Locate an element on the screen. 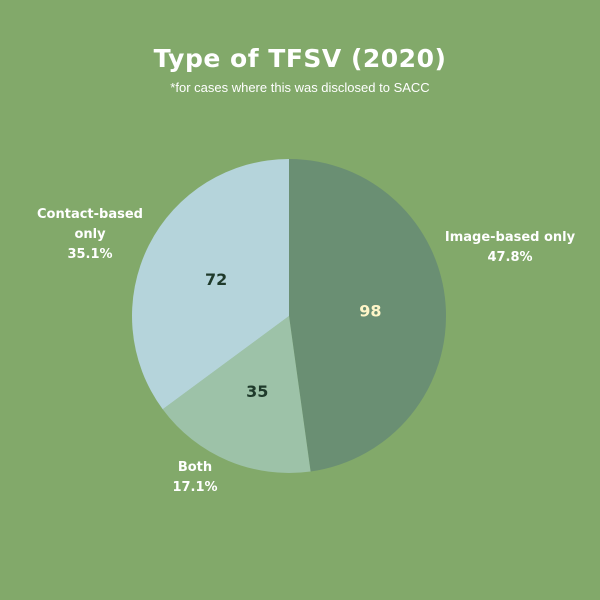 Image resolution: width=600 pixels, height=600 pixels. pie-slice-contact is located at coordinates (210, 284).